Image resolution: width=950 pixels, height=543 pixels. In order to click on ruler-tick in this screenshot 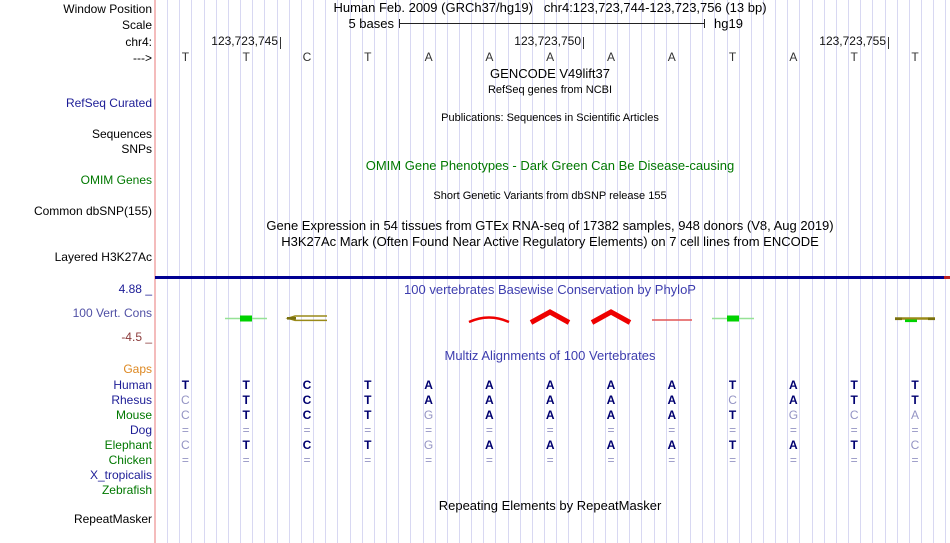, I will do `click(281, 43)`.